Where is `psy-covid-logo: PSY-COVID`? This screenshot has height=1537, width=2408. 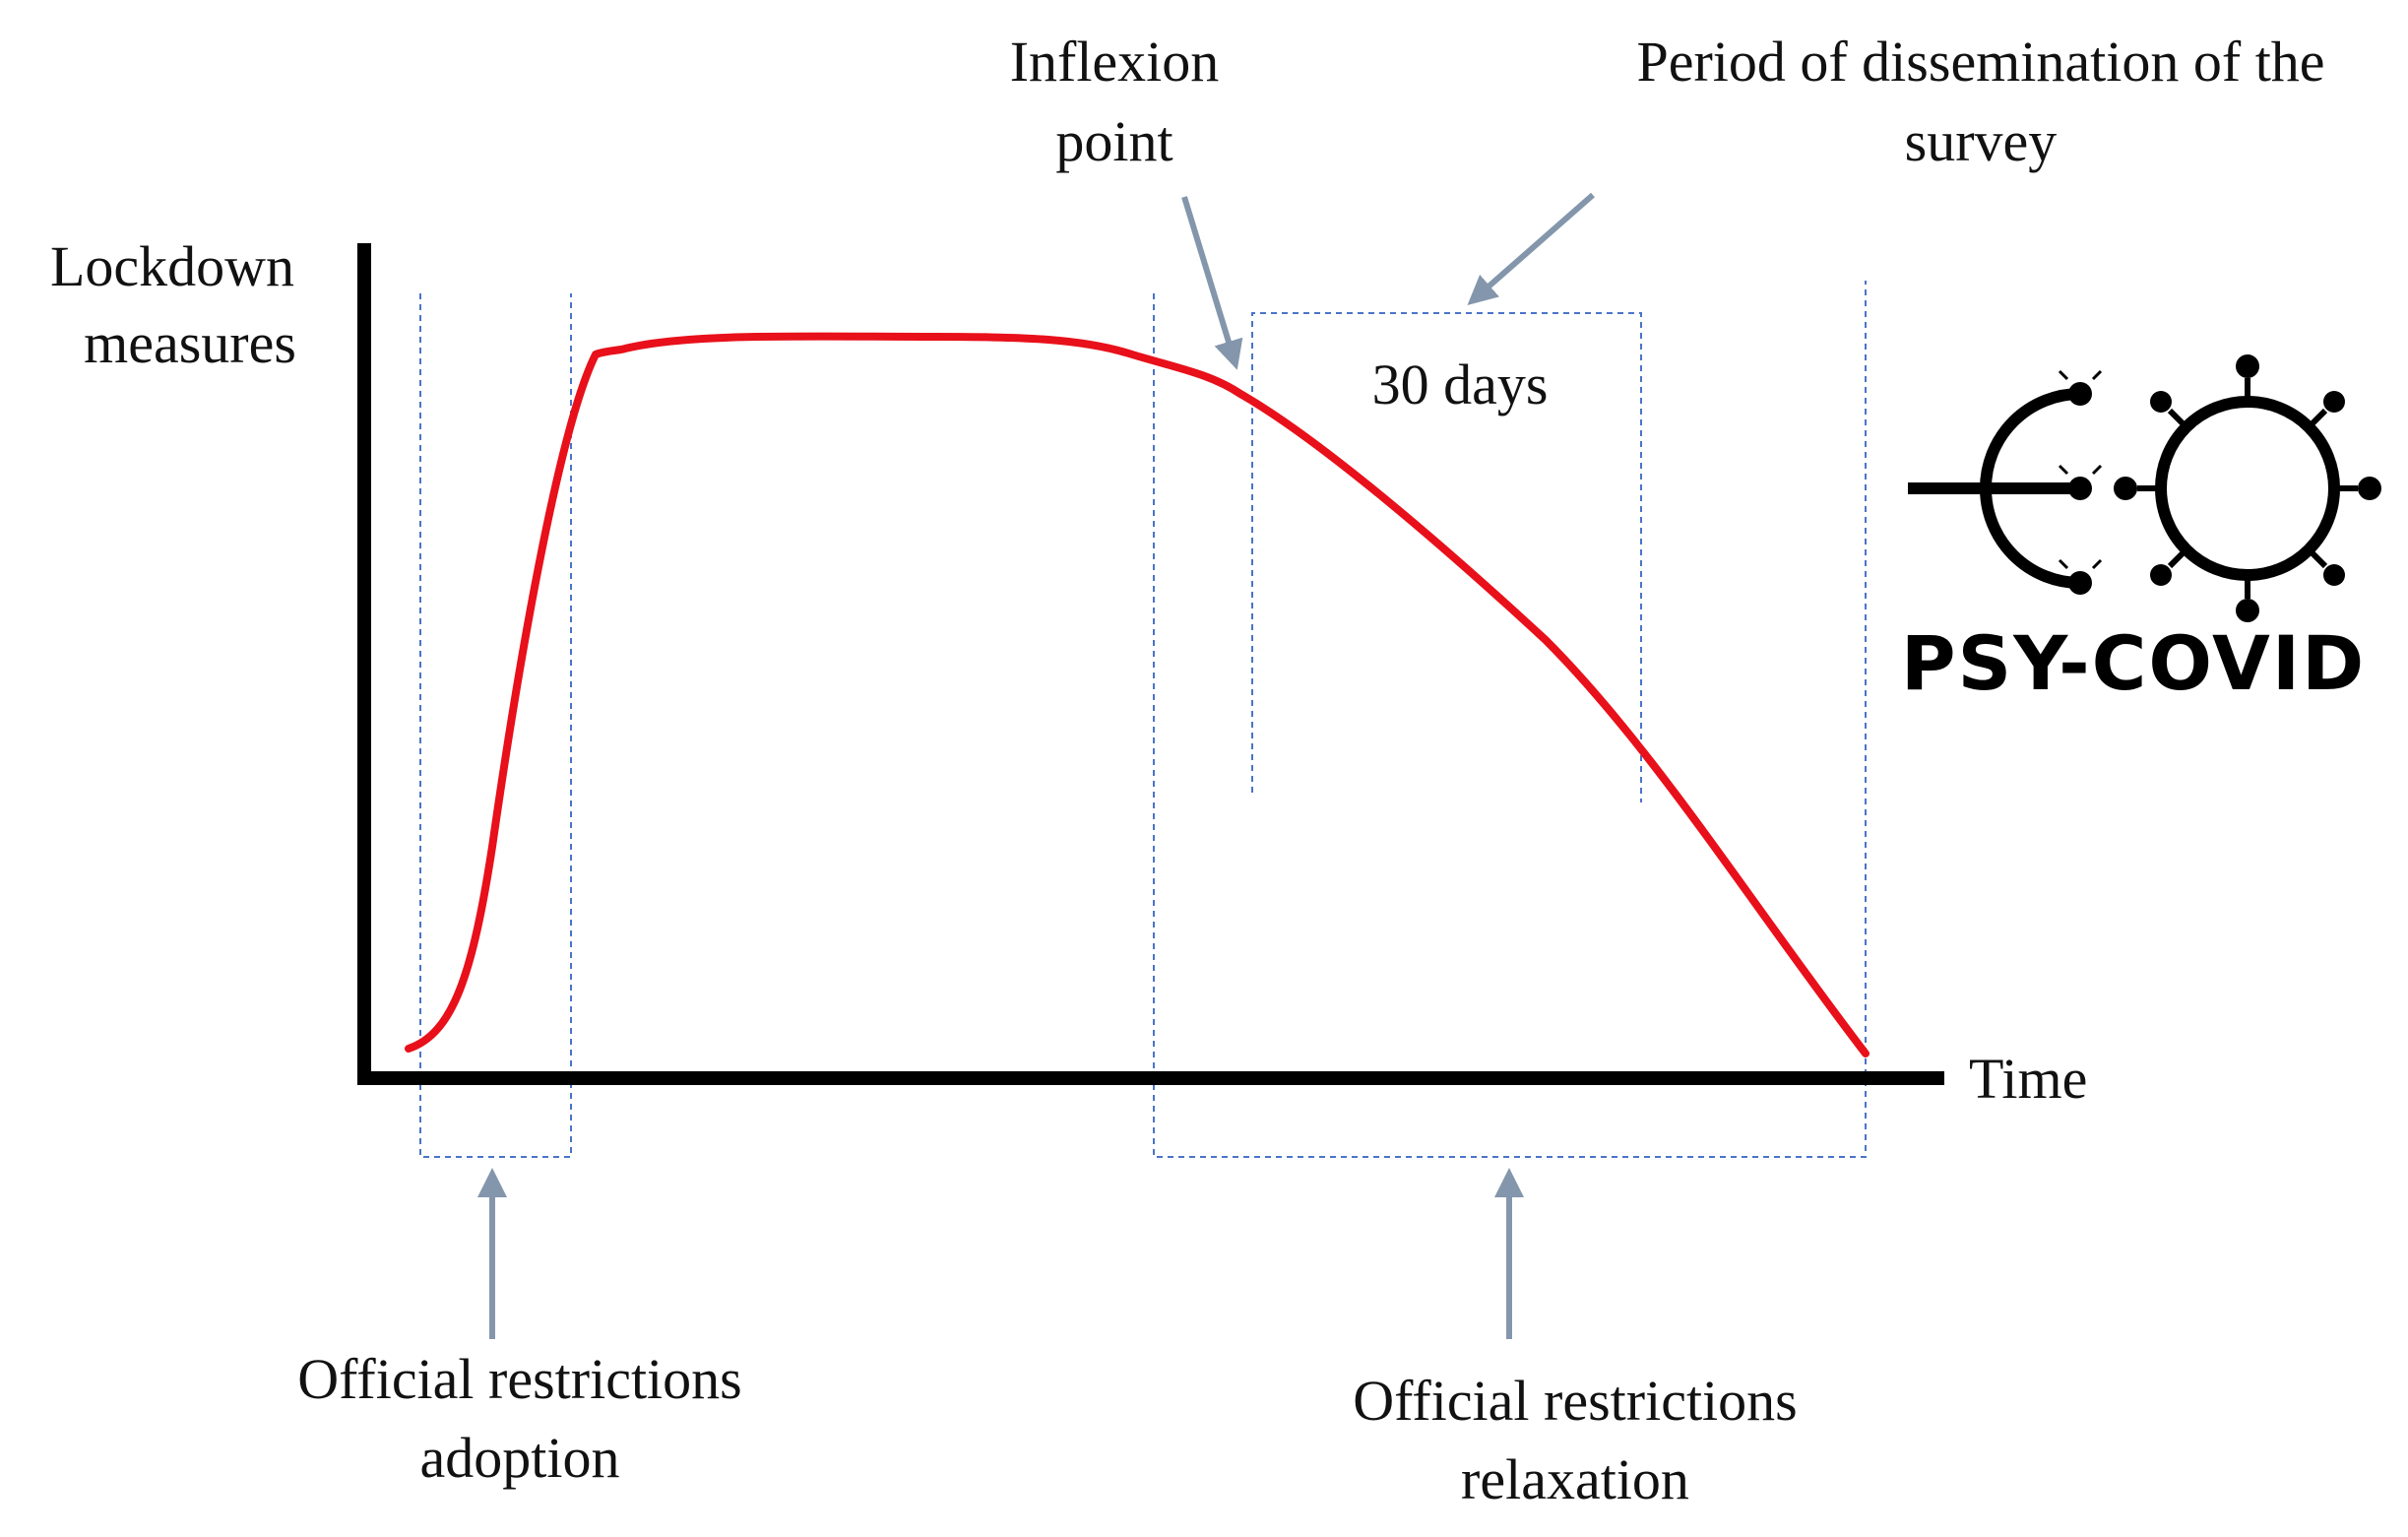 psy-covid-logo: PSY-COVID is located at coordinates (2141, 530).